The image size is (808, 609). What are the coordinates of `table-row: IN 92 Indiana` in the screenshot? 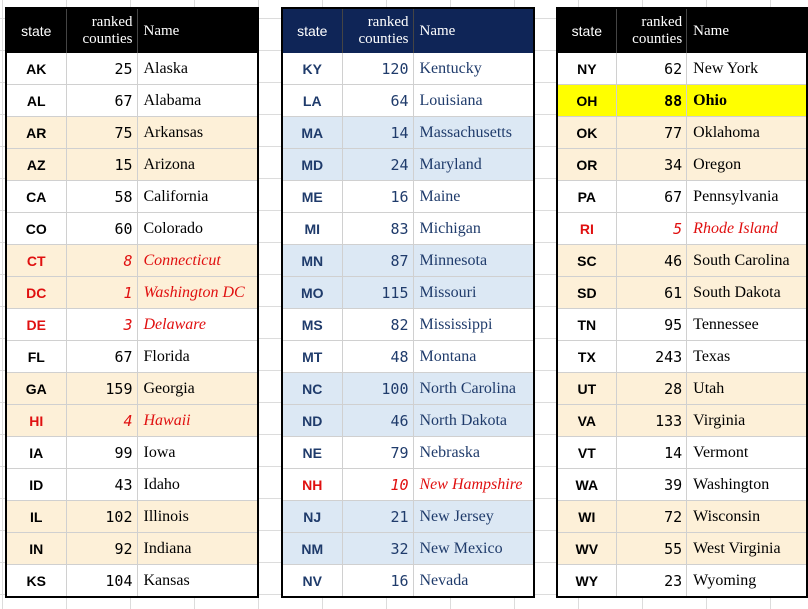 It's located at (132, 548).